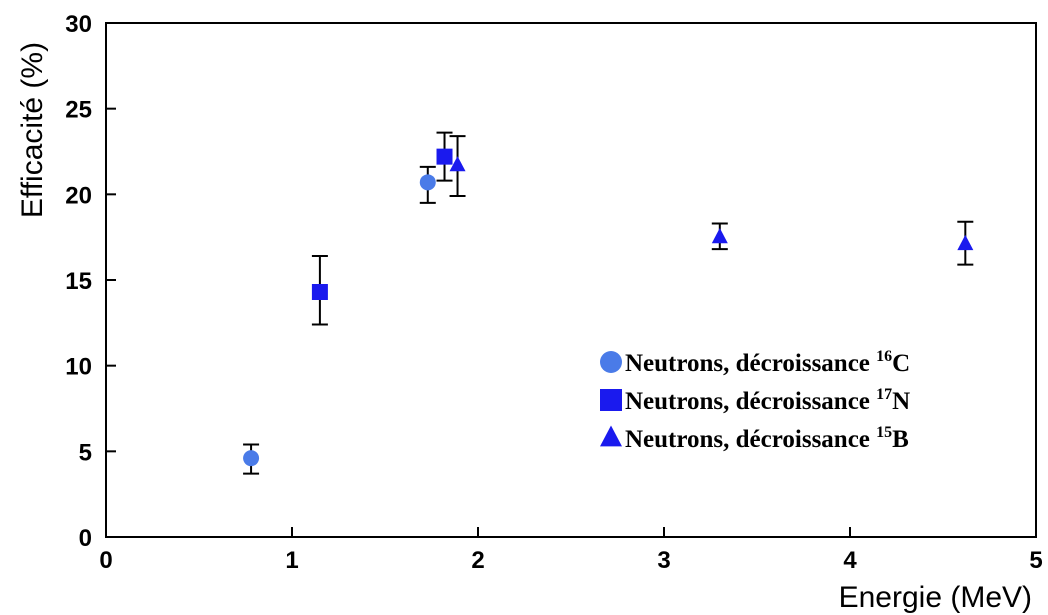 This screenshot has width=1048, height=615. I want to click on legend-entry: Neutrons, décroissance 17N, so click(755, 400).